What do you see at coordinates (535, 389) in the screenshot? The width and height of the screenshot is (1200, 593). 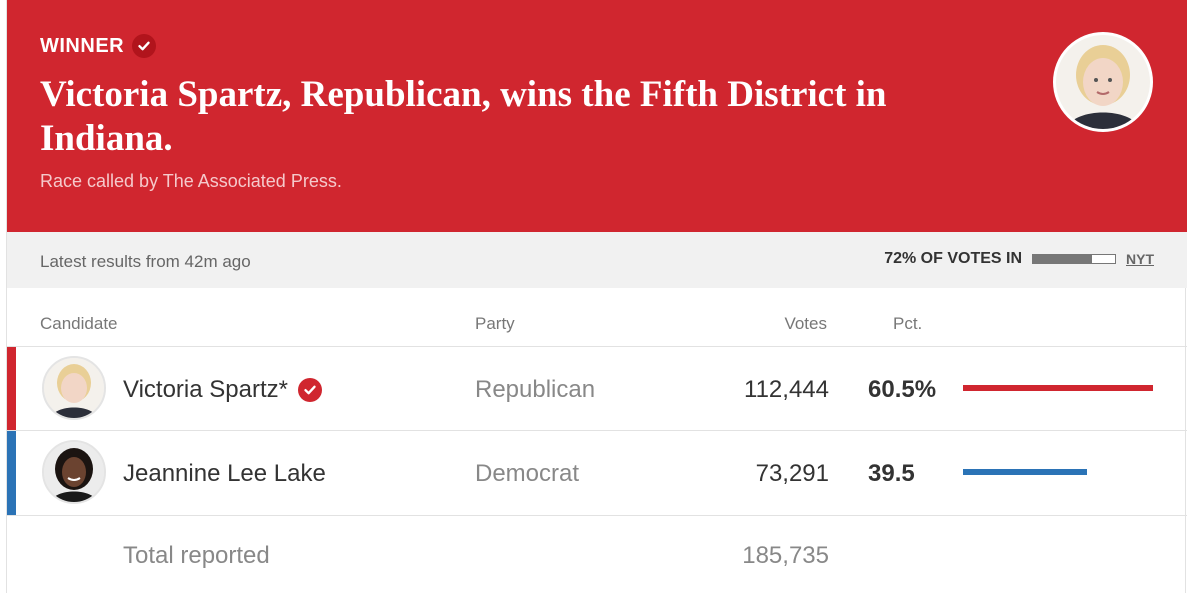 I see `candidate-party: Republican` at bounding box center [535, 389].